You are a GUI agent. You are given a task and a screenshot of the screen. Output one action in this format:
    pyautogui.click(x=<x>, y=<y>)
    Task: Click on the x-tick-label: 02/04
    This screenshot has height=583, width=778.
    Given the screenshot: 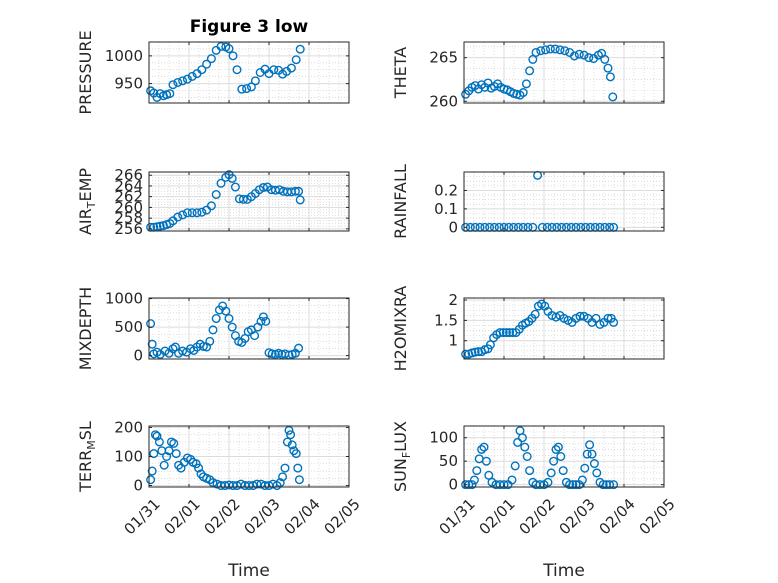 What is the action you would take?
    pyautogui.click(x=301, y=516)
    